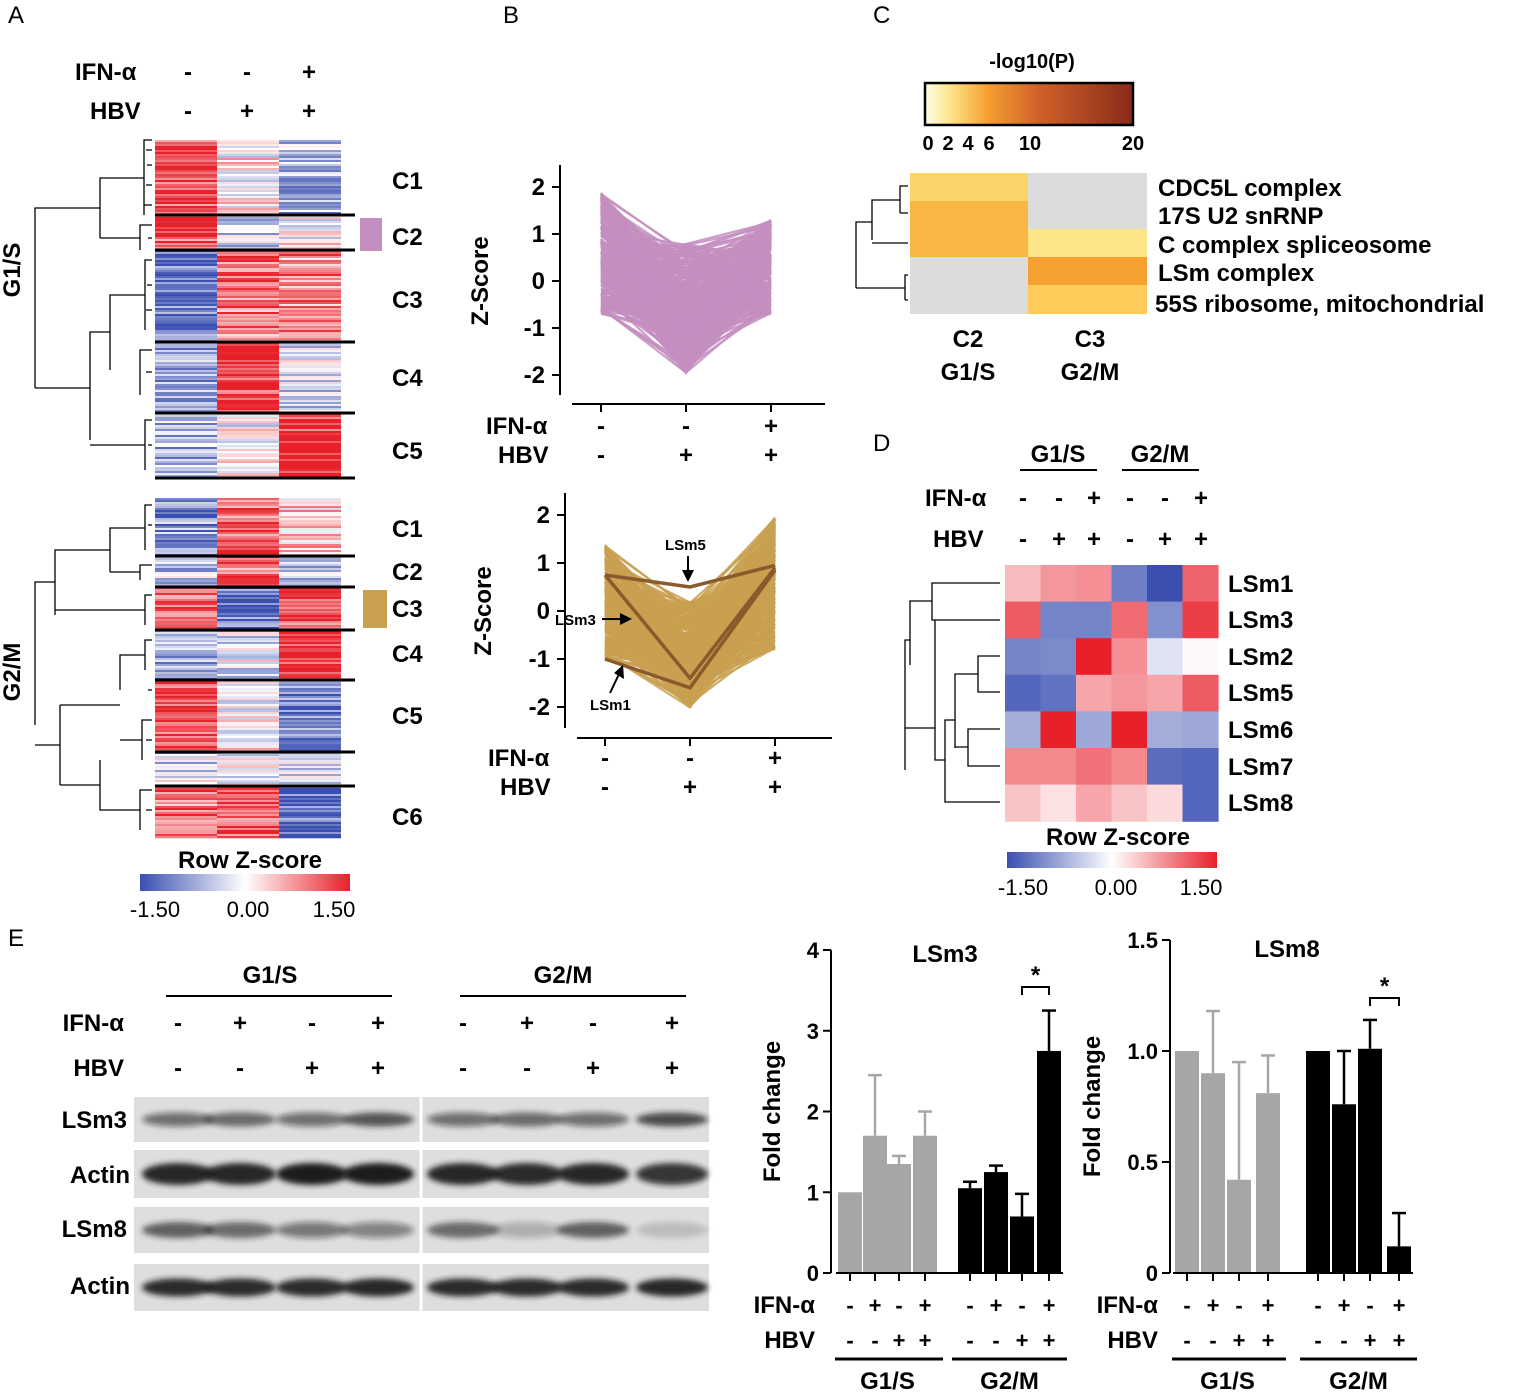 This screenshot has width=1535, height=1394. What do you see at coordinates (1260, 693) in the screenshot?
I see `gene-label: LSm5` at bounding box center [1260, 693].